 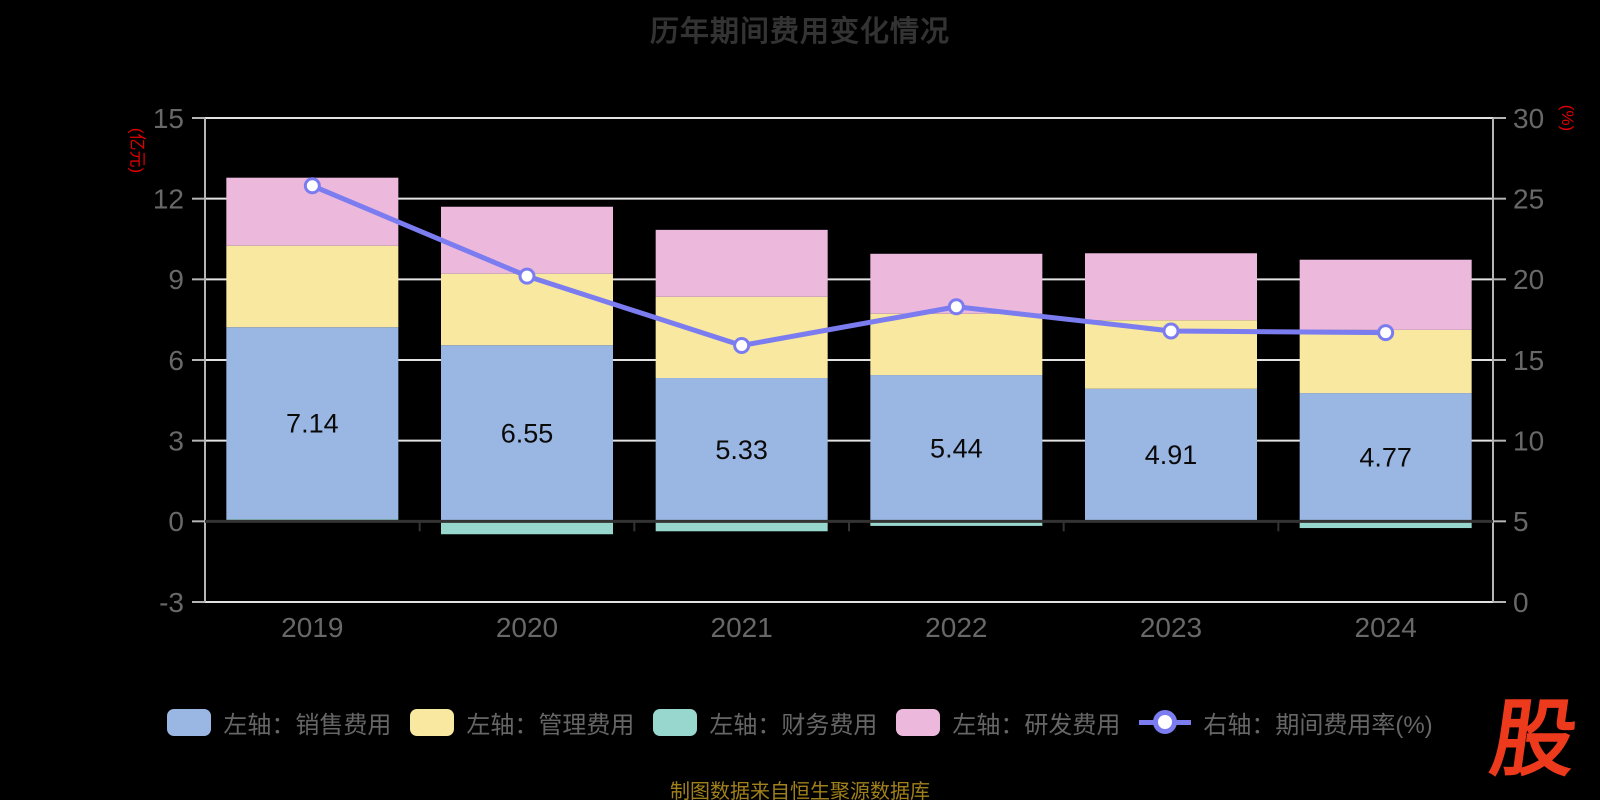 I want to click on line-point-2020, so click(x=527, y=276).